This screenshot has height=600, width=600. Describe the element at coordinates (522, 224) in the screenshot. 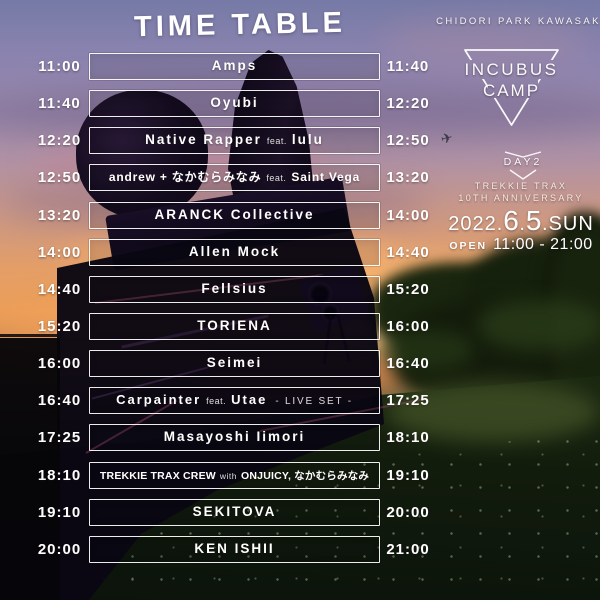

I see `date-part: .` at that location.